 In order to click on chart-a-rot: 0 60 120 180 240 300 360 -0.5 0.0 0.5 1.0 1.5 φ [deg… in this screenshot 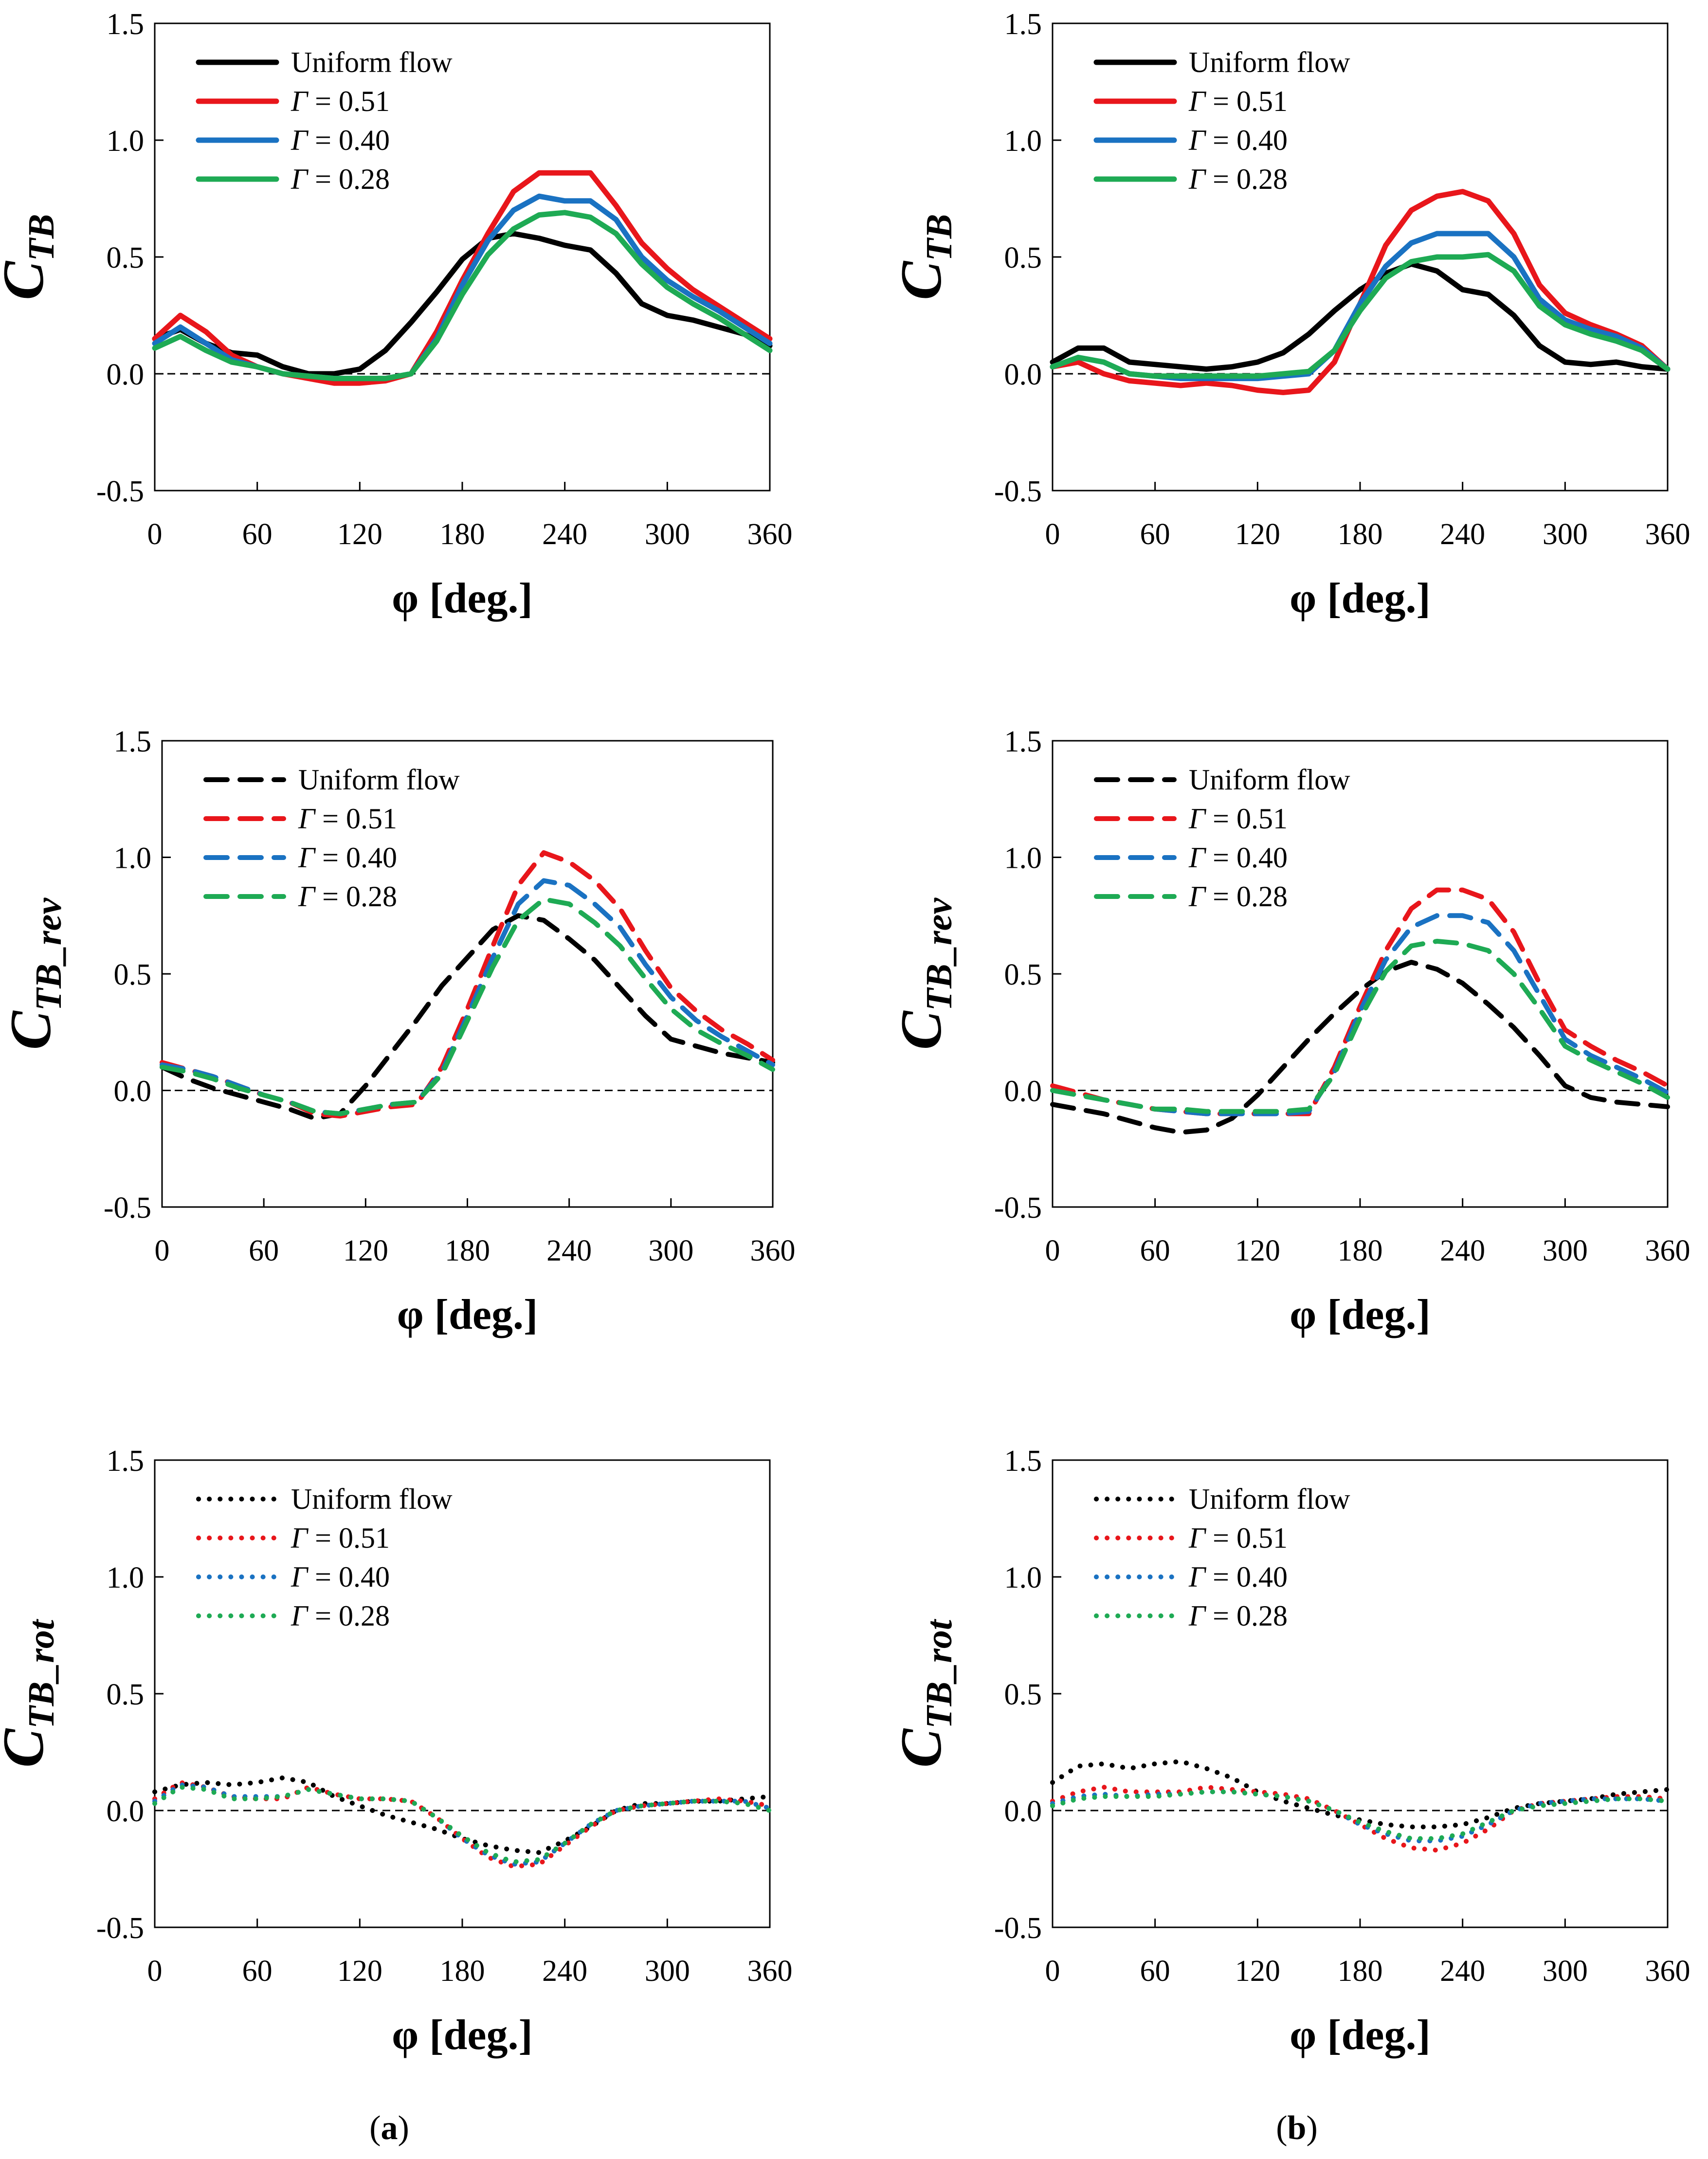, I will do `click(396, 1752)`.